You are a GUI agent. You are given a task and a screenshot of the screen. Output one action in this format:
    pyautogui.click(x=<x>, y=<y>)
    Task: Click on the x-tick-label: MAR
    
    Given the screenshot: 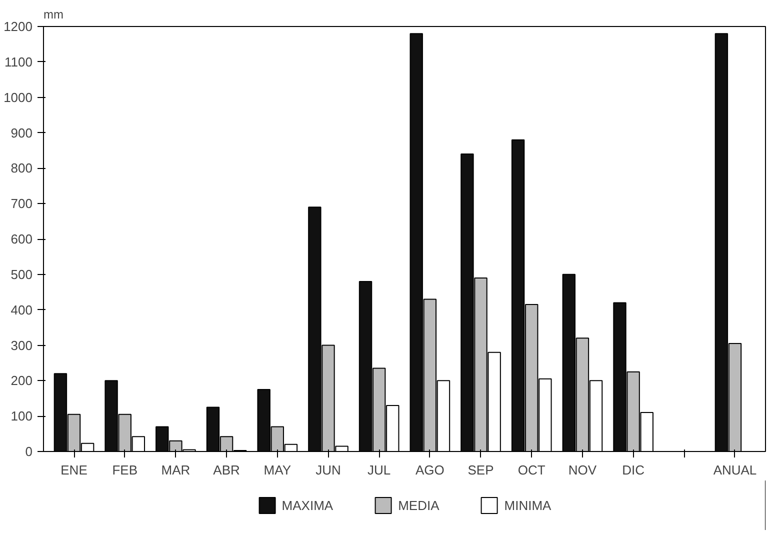 What is the action you would take?
    pyautogui.click(x=175, y=470)
    